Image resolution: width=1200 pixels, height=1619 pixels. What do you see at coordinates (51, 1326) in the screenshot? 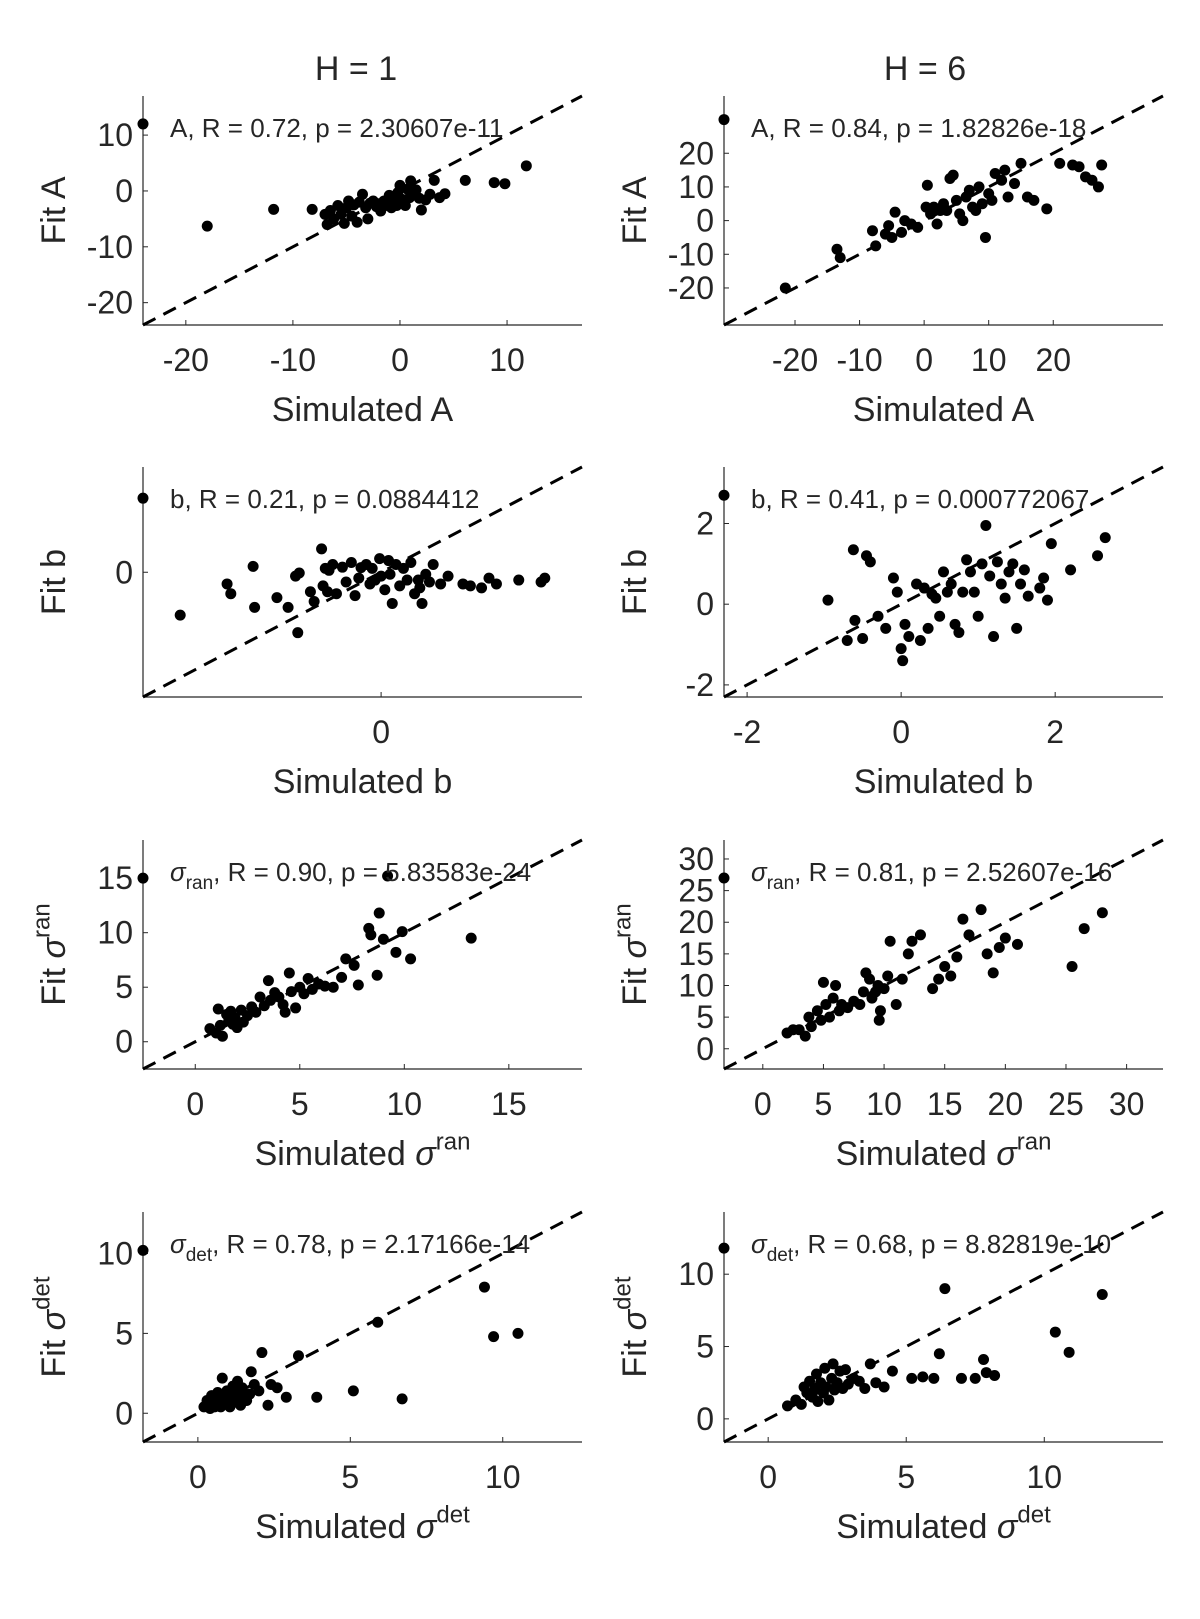
I see `y-axis-label: Fit σdet` at bounding box center [51, 1326].